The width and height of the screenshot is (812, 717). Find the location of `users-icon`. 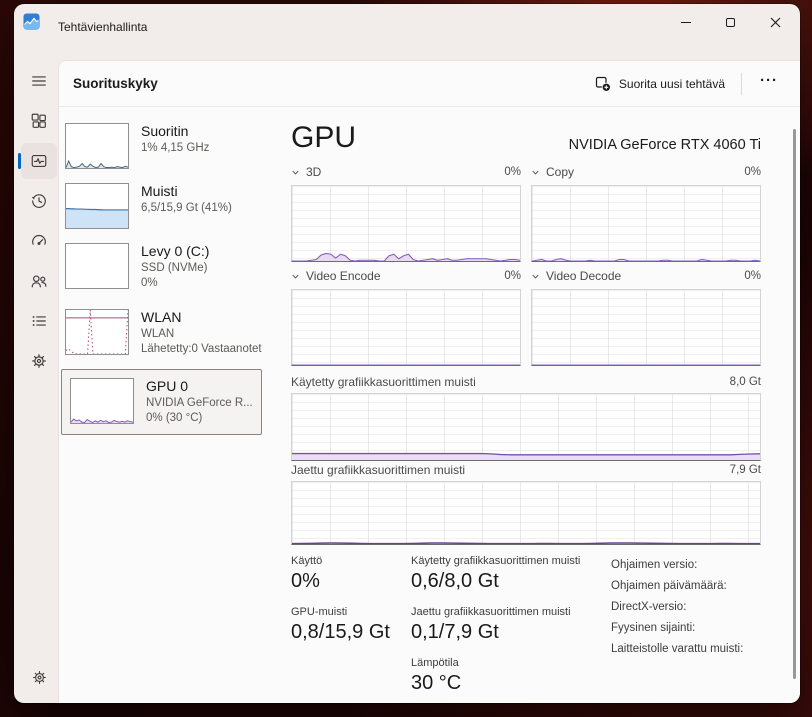

users-icon is located at coordinates (39, 281).